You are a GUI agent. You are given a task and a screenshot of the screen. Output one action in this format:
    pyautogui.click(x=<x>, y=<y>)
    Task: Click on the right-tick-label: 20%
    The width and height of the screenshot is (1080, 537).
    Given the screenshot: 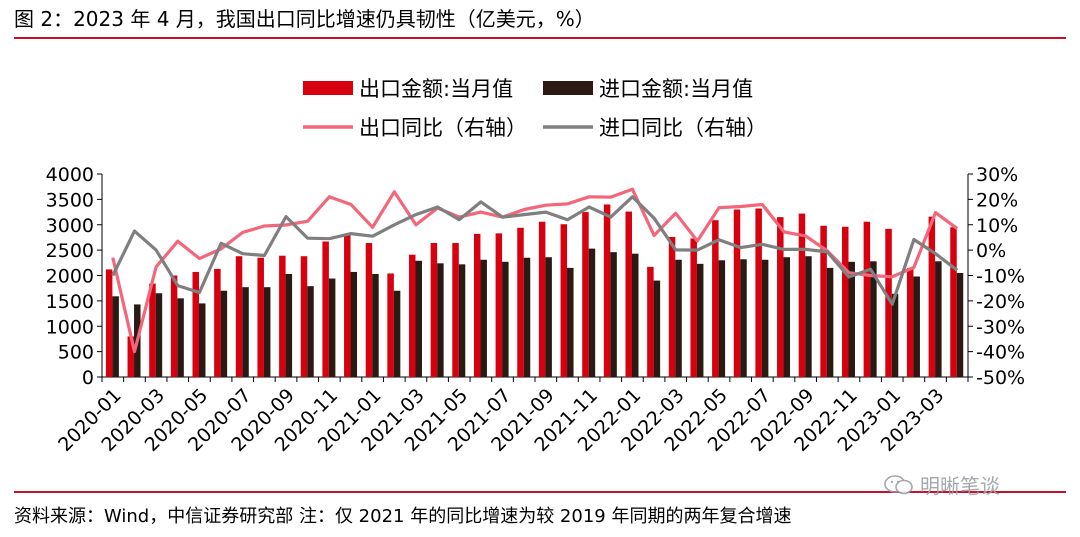 What is the action you would take?
    pyautogui.click(x=997, y=200)
    